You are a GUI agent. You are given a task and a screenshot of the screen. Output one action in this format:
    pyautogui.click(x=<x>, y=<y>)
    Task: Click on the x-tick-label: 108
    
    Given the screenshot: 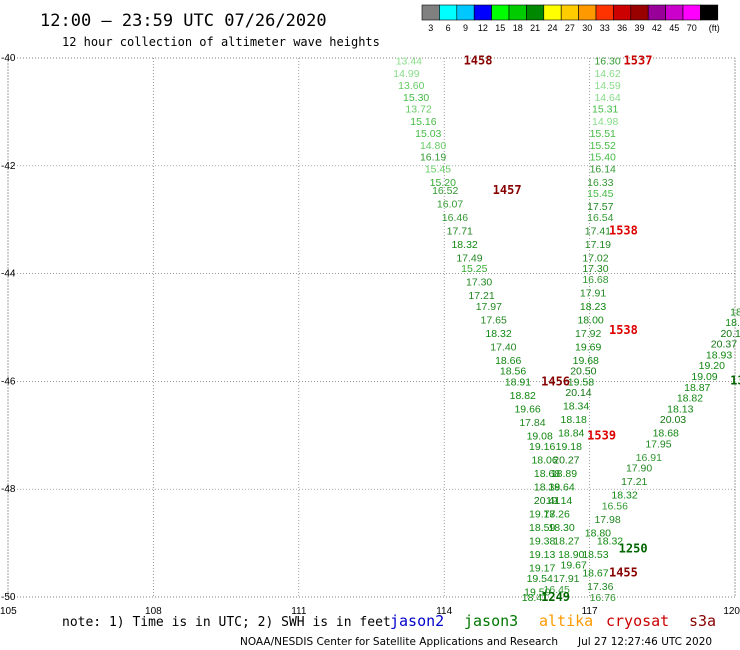 What is the action you would take?
    pyautogui.click(x=153, y=611)
    